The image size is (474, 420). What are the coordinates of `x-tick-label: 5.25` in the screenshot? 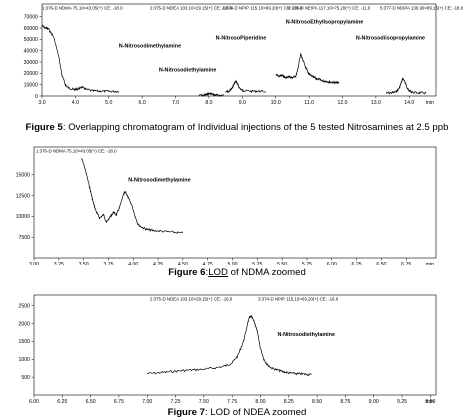 It's located at (257, 263).